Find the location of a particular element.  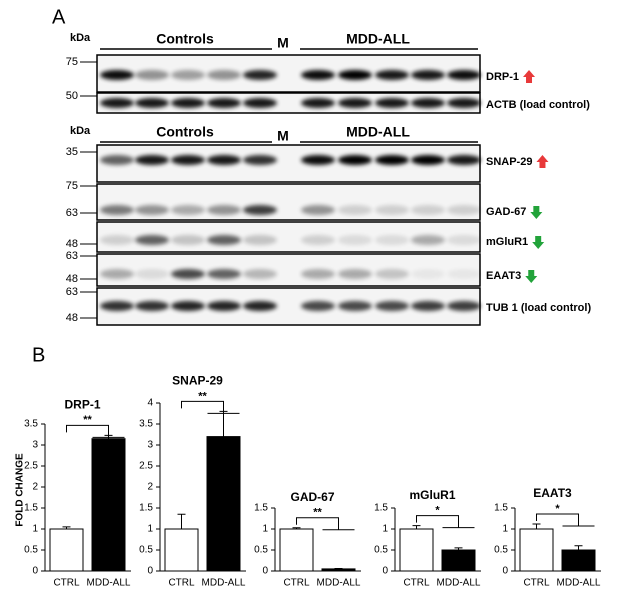

y-axis-label: FOLD CHANGE is located at coordinates (20, 490).